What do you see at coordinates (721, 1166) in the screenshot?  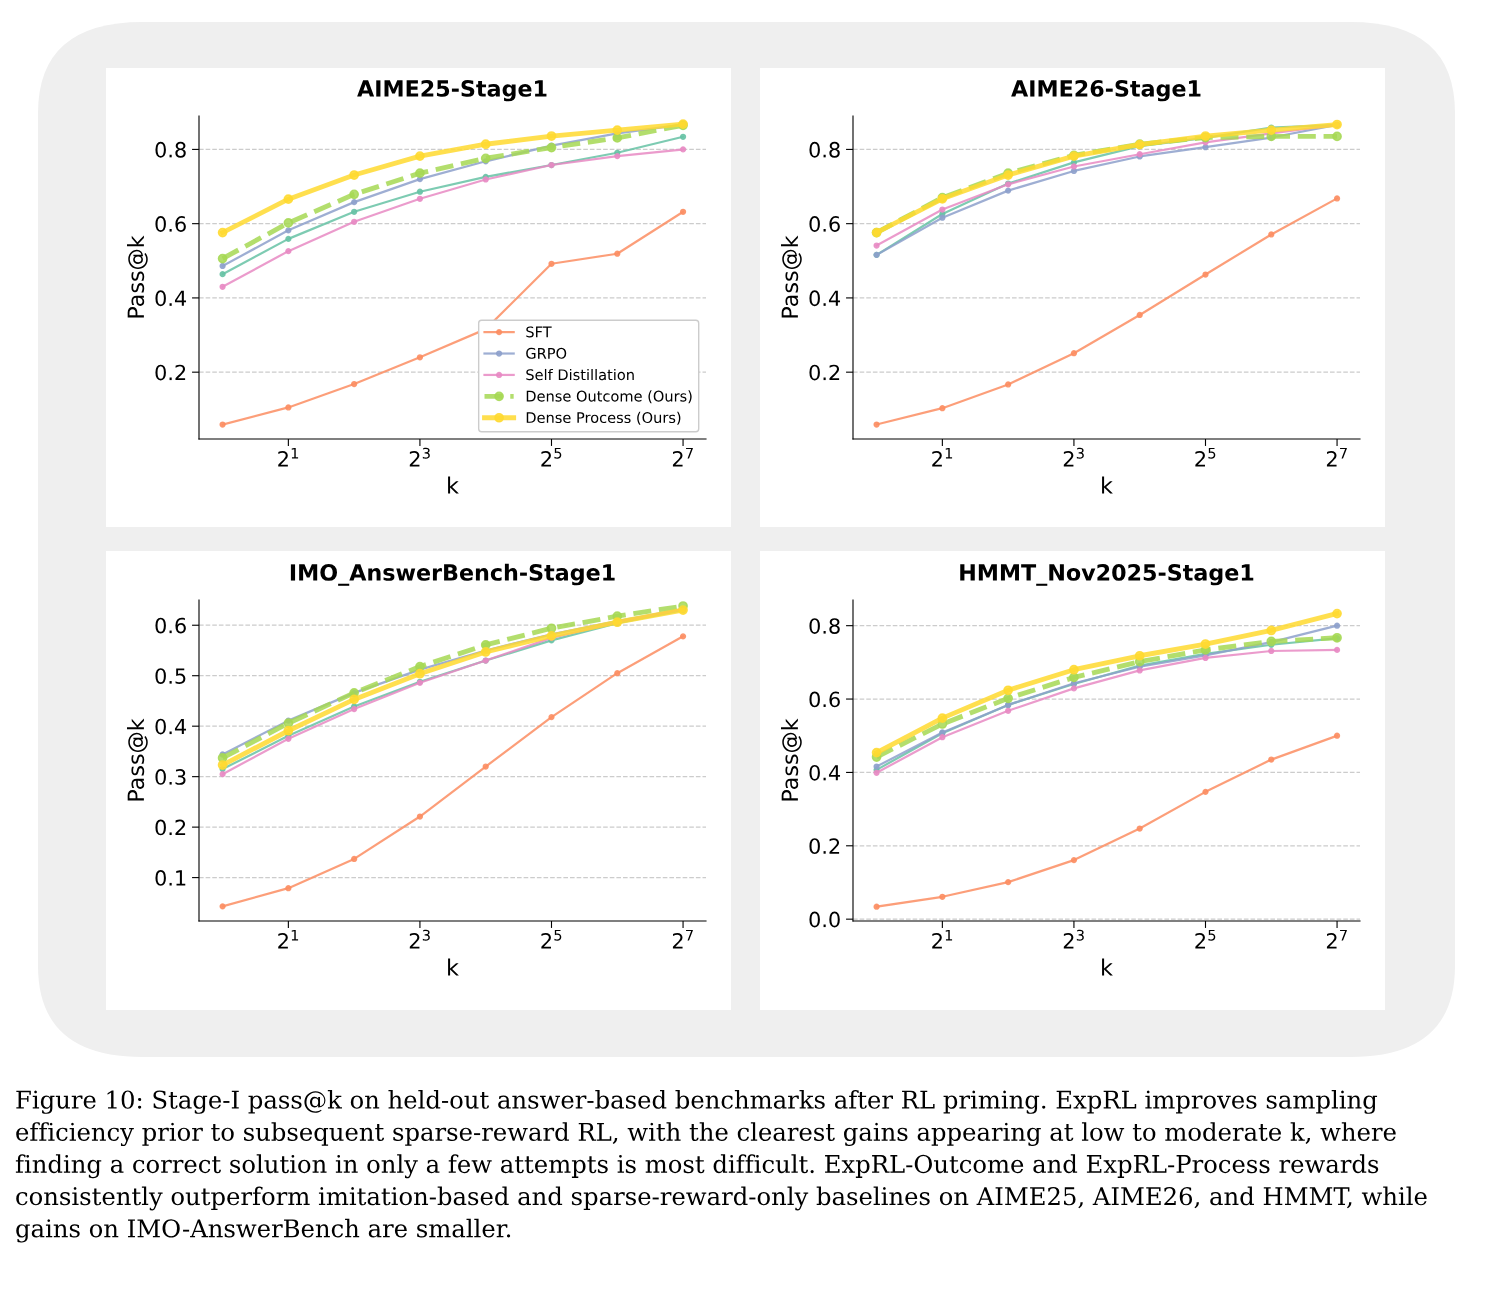 I see `caption: Figure 10: Stage-I pass@k on held-out answer-based benchmarks after RL priming. ExpRL improves sampling efficiency prior to subsequent sparse-reward RL, with the clearest gains appearing at low to moderate k, where finding a correct solution in only a few attempts is most difficult. ExpRL-Outcome and ExpRL-Process rewards consistently outperform imitation-based and sparse-reward-only baselines on AIME25, AIME26, and HMMT, while gains on IMO-AnswerBench are smaller.` at bounding box center [721, 1166].